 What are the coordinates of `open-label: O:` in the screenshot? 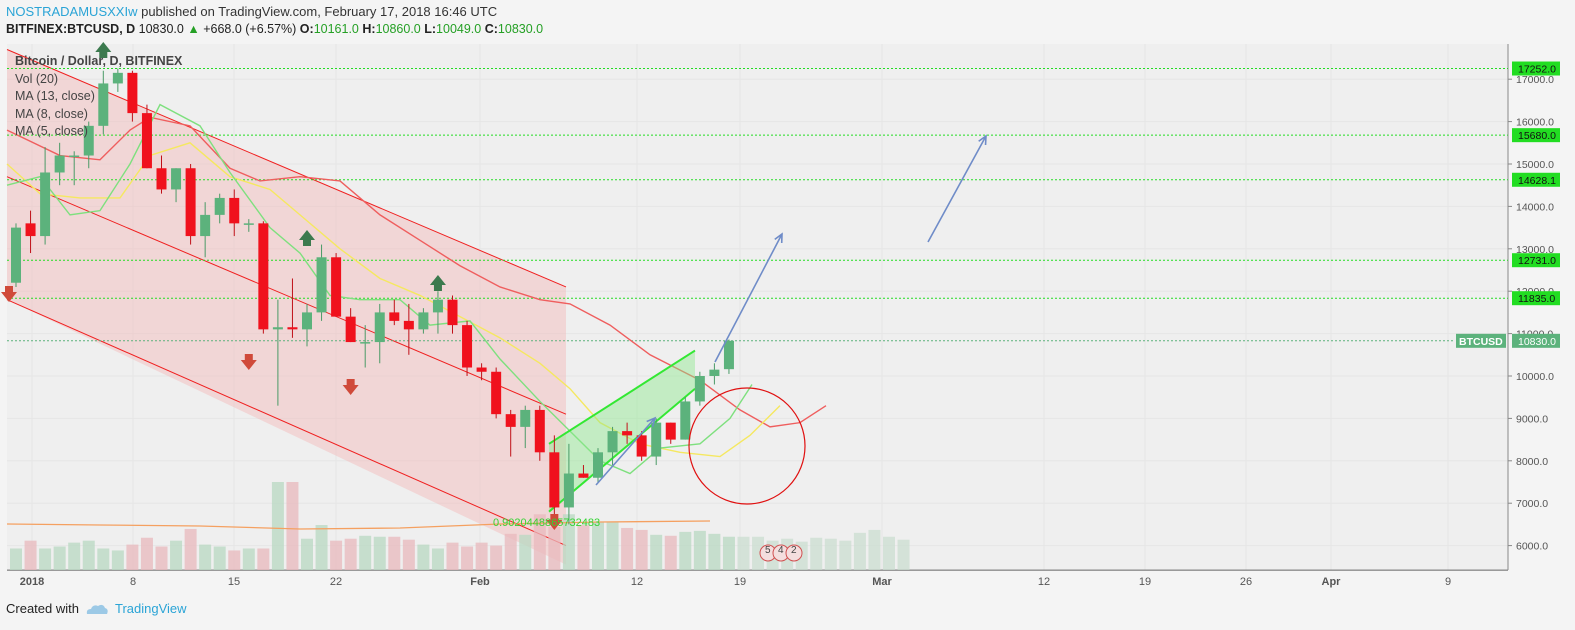 It's located at (306, 29).